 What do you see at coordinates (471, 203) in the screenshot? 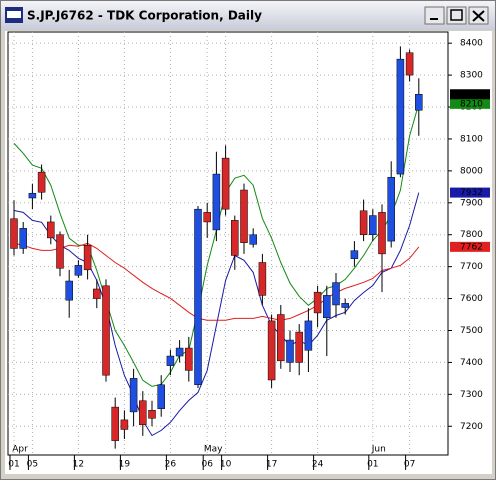
I see `y-tick-label: 7900` at bounding box center [471, 203].